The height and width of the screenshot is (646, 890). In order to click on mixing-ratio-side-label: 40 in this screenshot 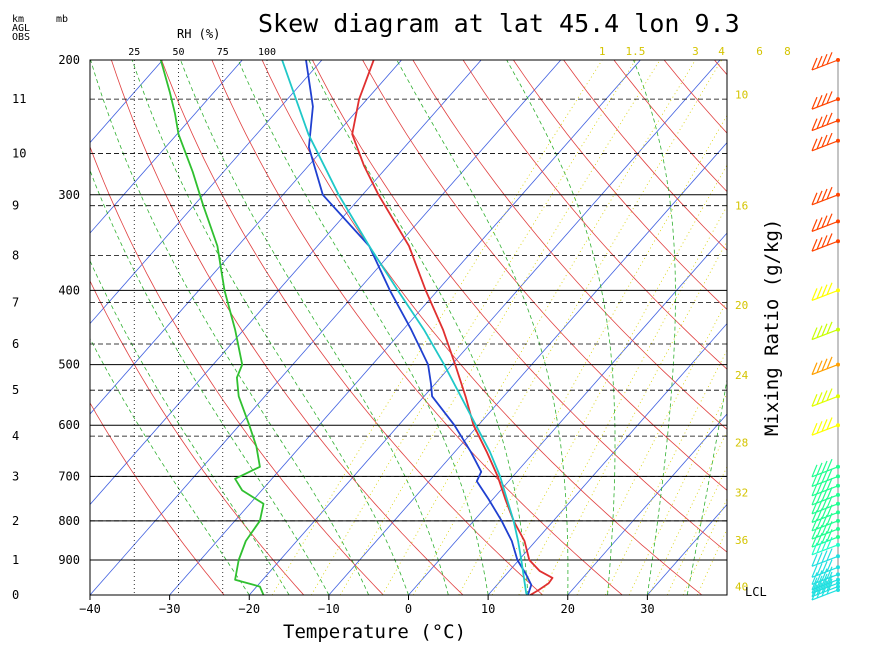, I will do `click(741, 587)`.